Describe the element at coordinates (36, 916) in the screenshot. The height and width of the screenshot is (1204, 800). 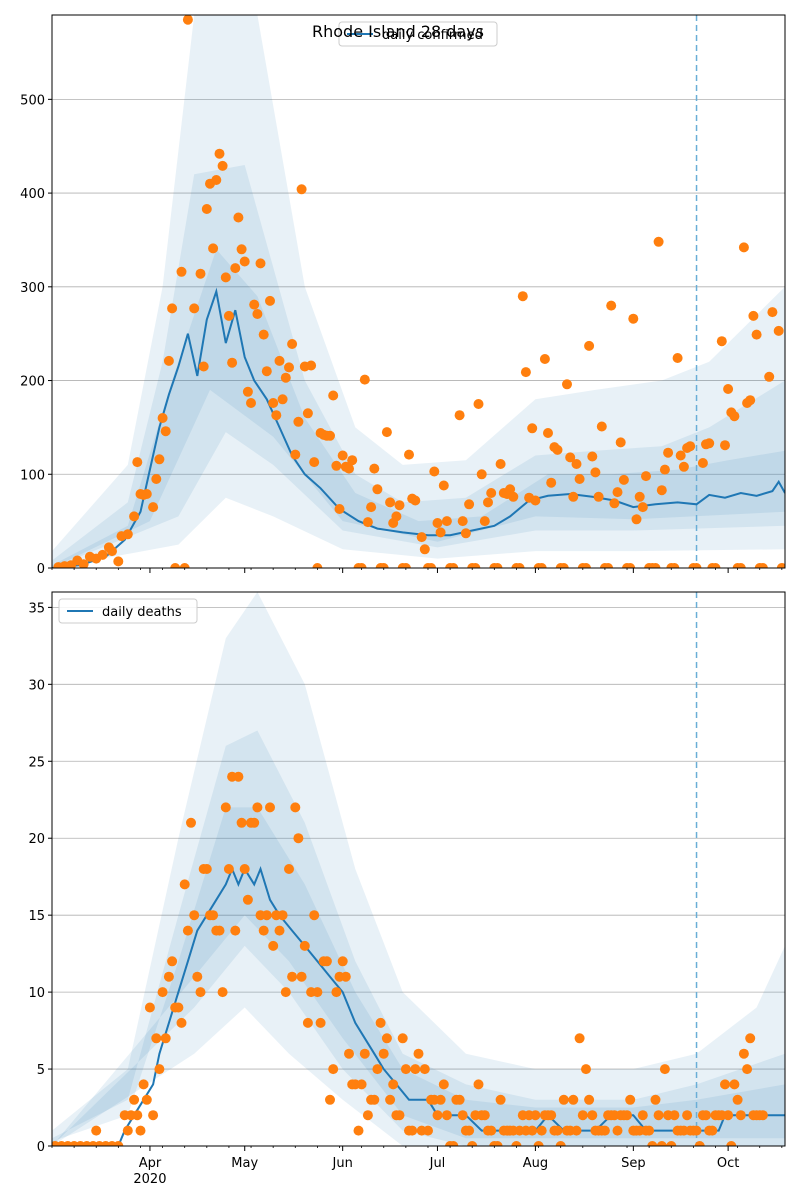
I see `y-tick-label: 15` at that location.